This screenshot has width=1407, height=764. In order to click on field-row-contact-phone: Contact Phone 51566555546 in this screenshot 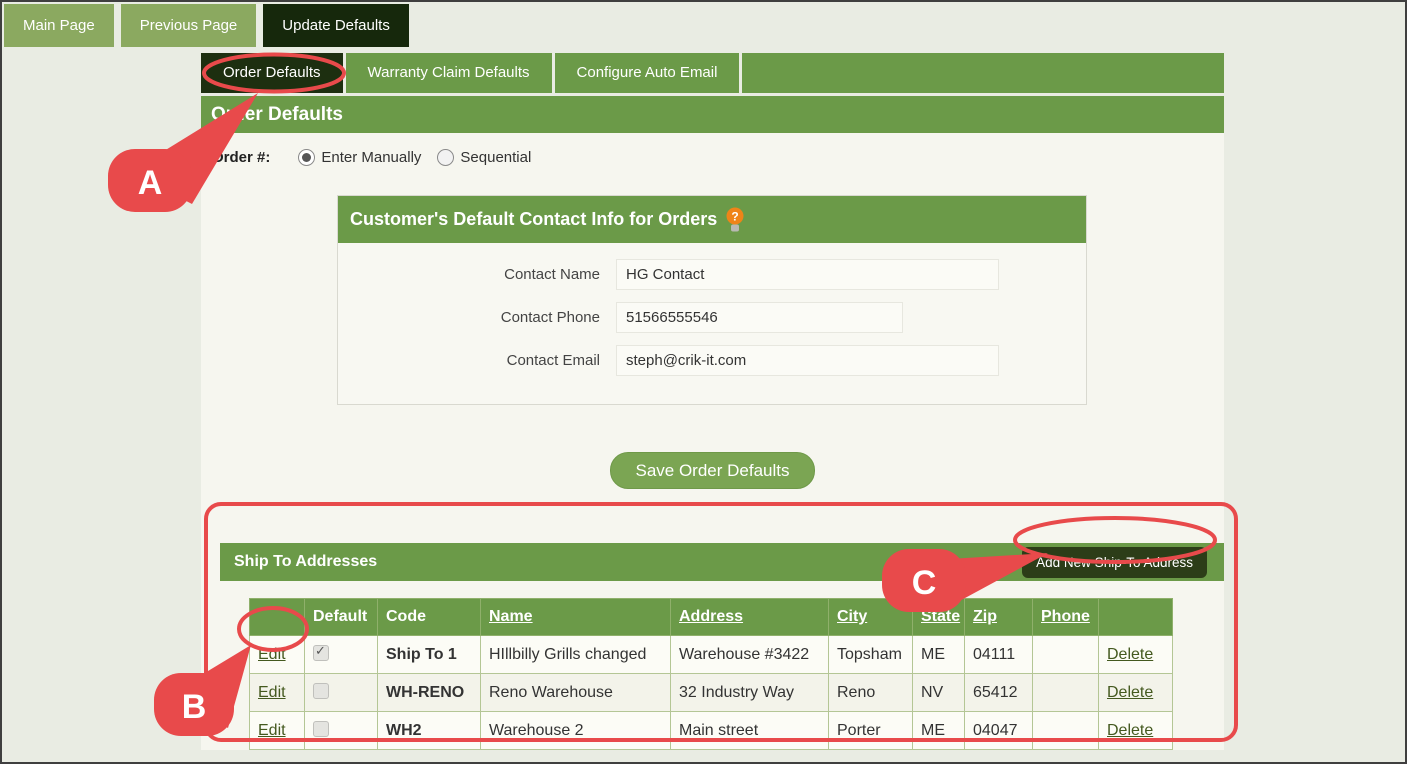, I will do `click(712, 317)`.